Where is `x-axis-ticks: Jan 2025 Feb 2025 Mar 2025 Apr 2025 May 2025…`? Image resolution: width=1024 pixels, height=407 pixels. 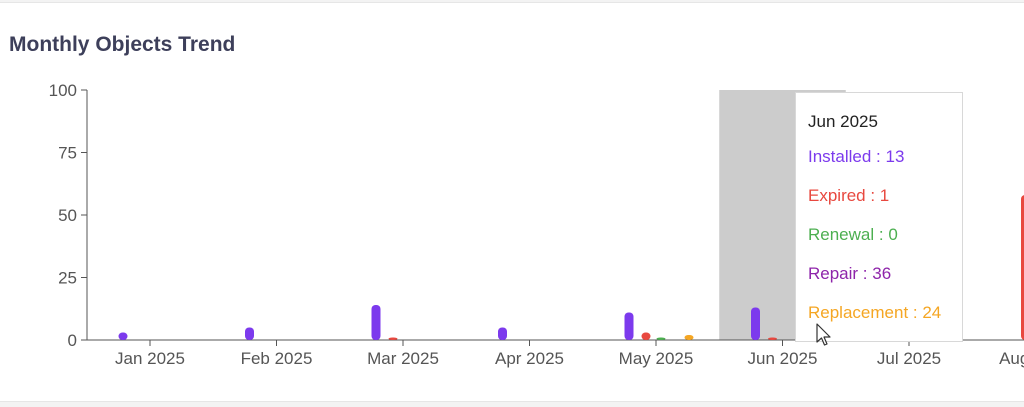 x-axis-ticks: Jan 2025 Feb 2025 Mar 2025 Apr 2025 May 2025… is located at coordinates (569, 354).